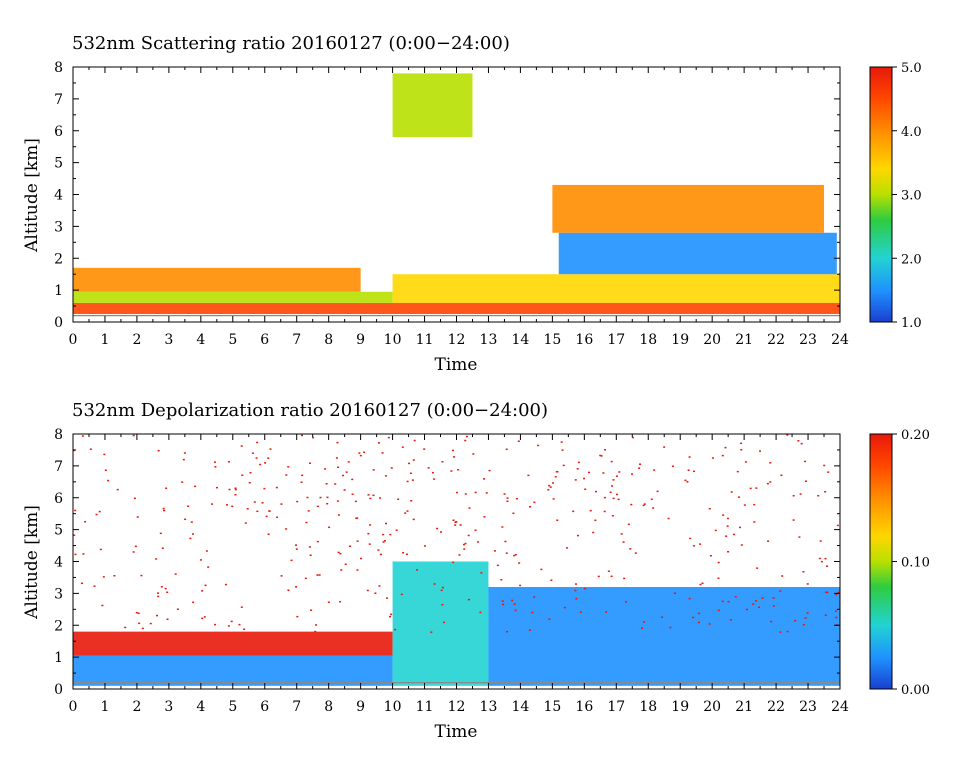 The width and height of the screenshot is (960, 770). Describe the element at coordinates (32, 195) in the screenshot. I see `y-axis-label: Altitude [km]` at that location.